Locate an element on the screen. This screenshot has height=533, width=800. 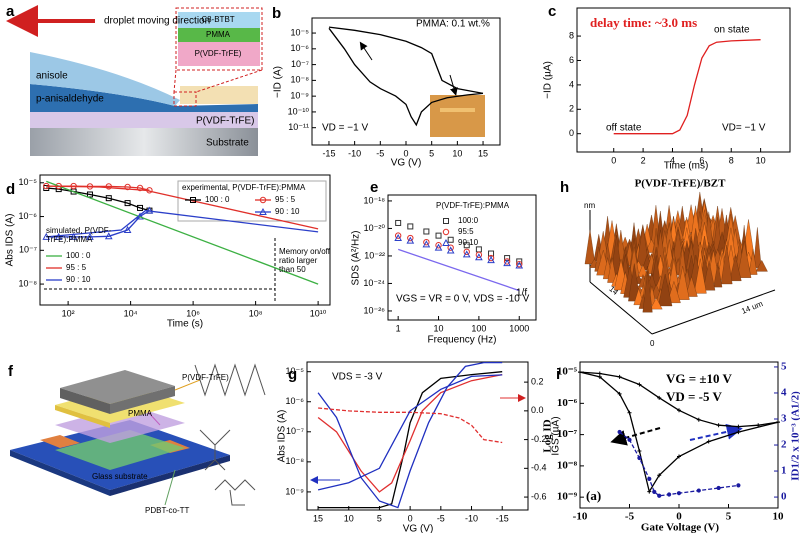
legend-box is located at coordinates (252, 201).